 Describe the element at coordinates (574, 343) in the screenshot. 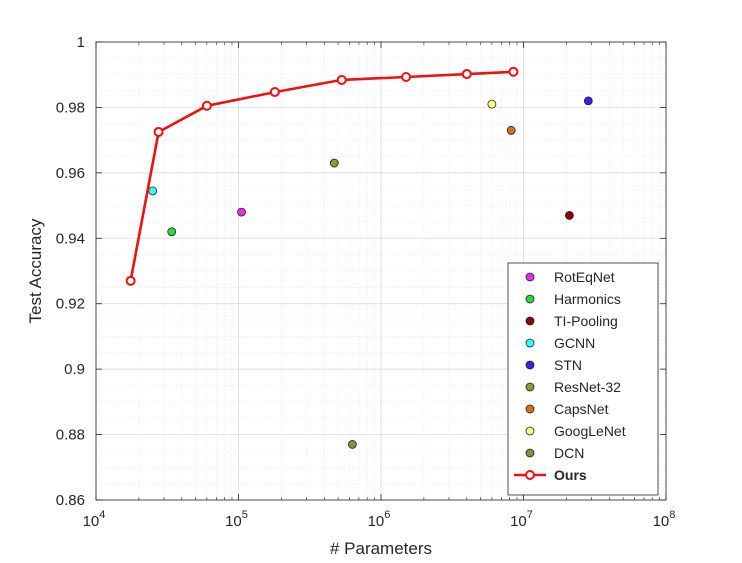

I see `legend-label: GCNN` at that location.